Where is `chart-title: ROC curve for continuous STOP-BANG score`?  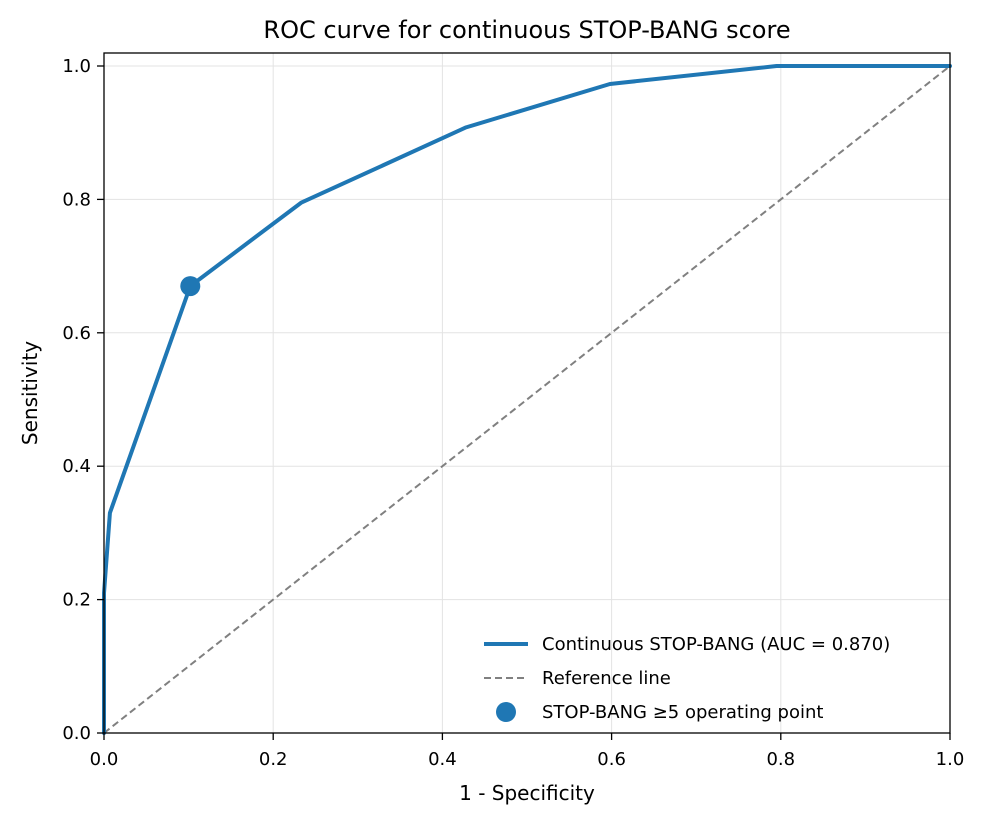 chart-title: ROC curve for continuous STOP-BANG score is located at coordinates (526, 30).